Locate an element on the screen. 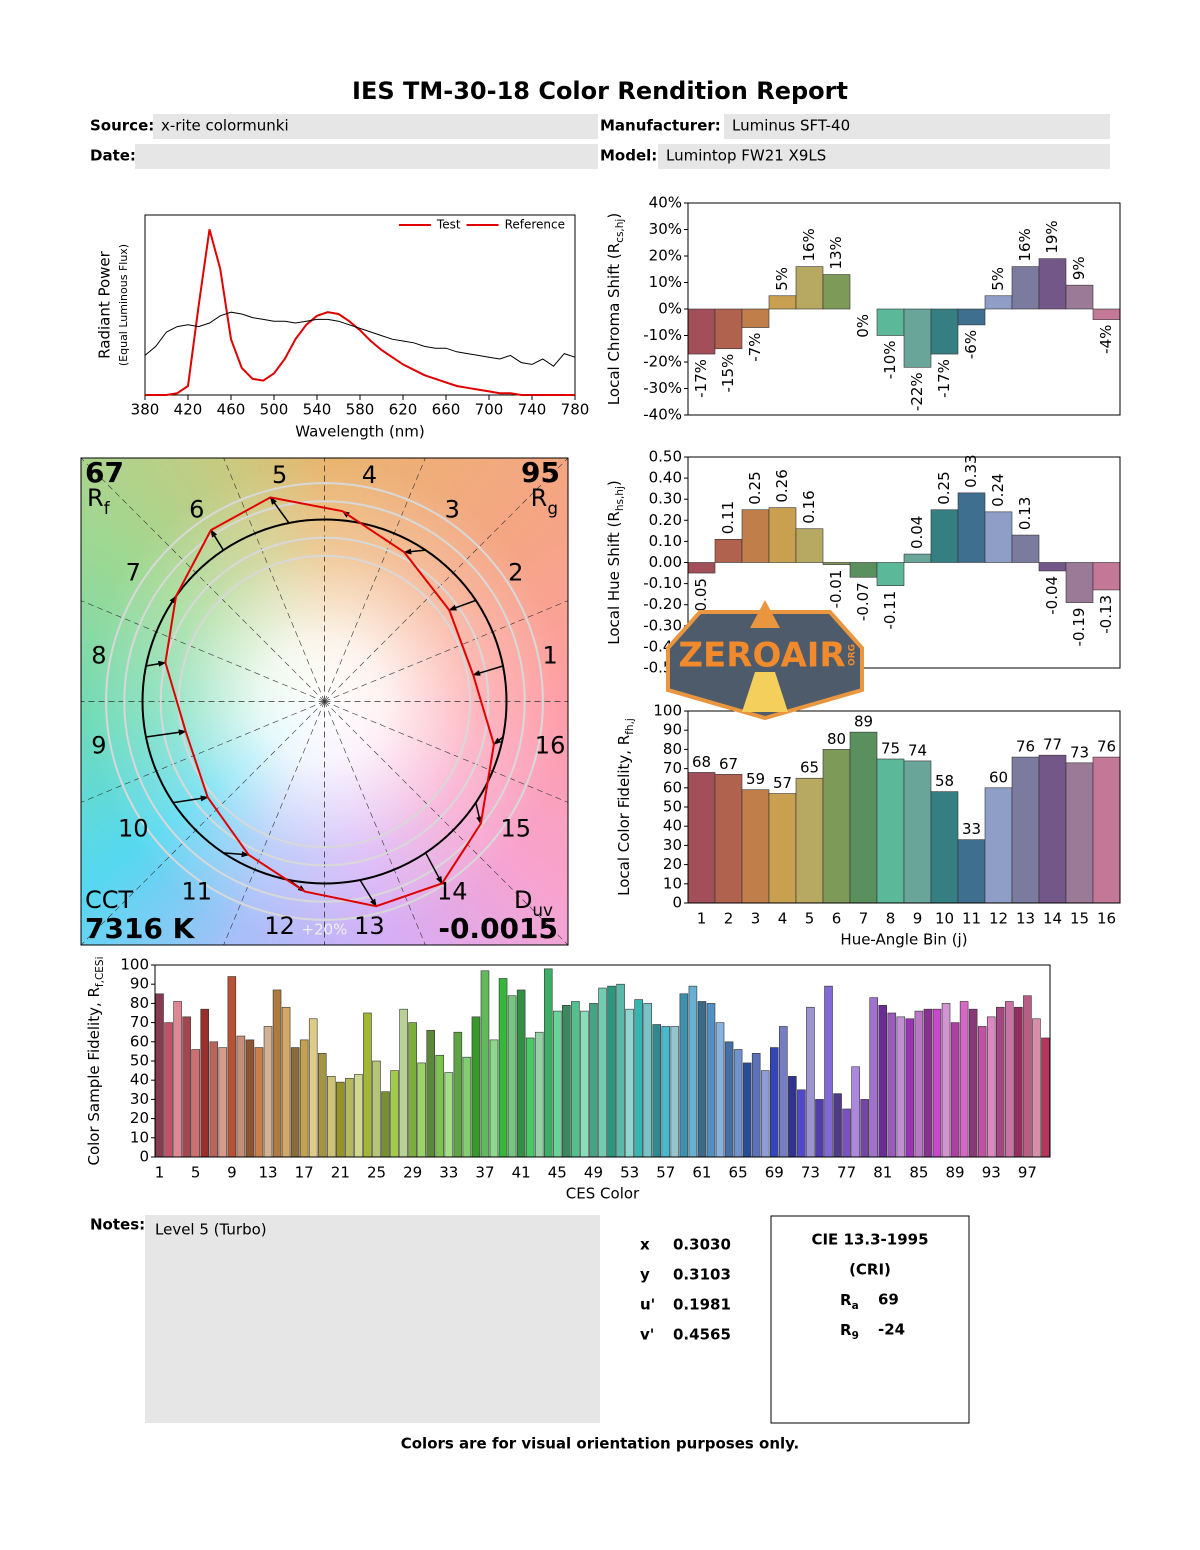 This screenshot has height=1550, width=1200. x-tick-label: 81 is located at coordinates (882, 1173).